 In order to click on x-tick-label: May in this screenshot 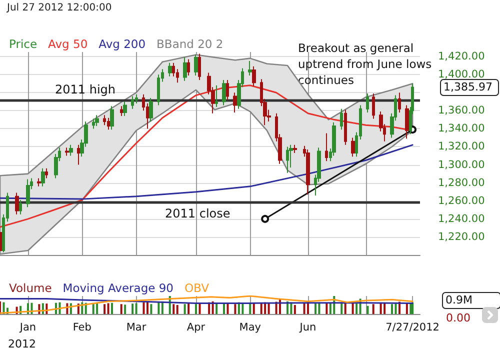, I will do `click(250, 328)`.